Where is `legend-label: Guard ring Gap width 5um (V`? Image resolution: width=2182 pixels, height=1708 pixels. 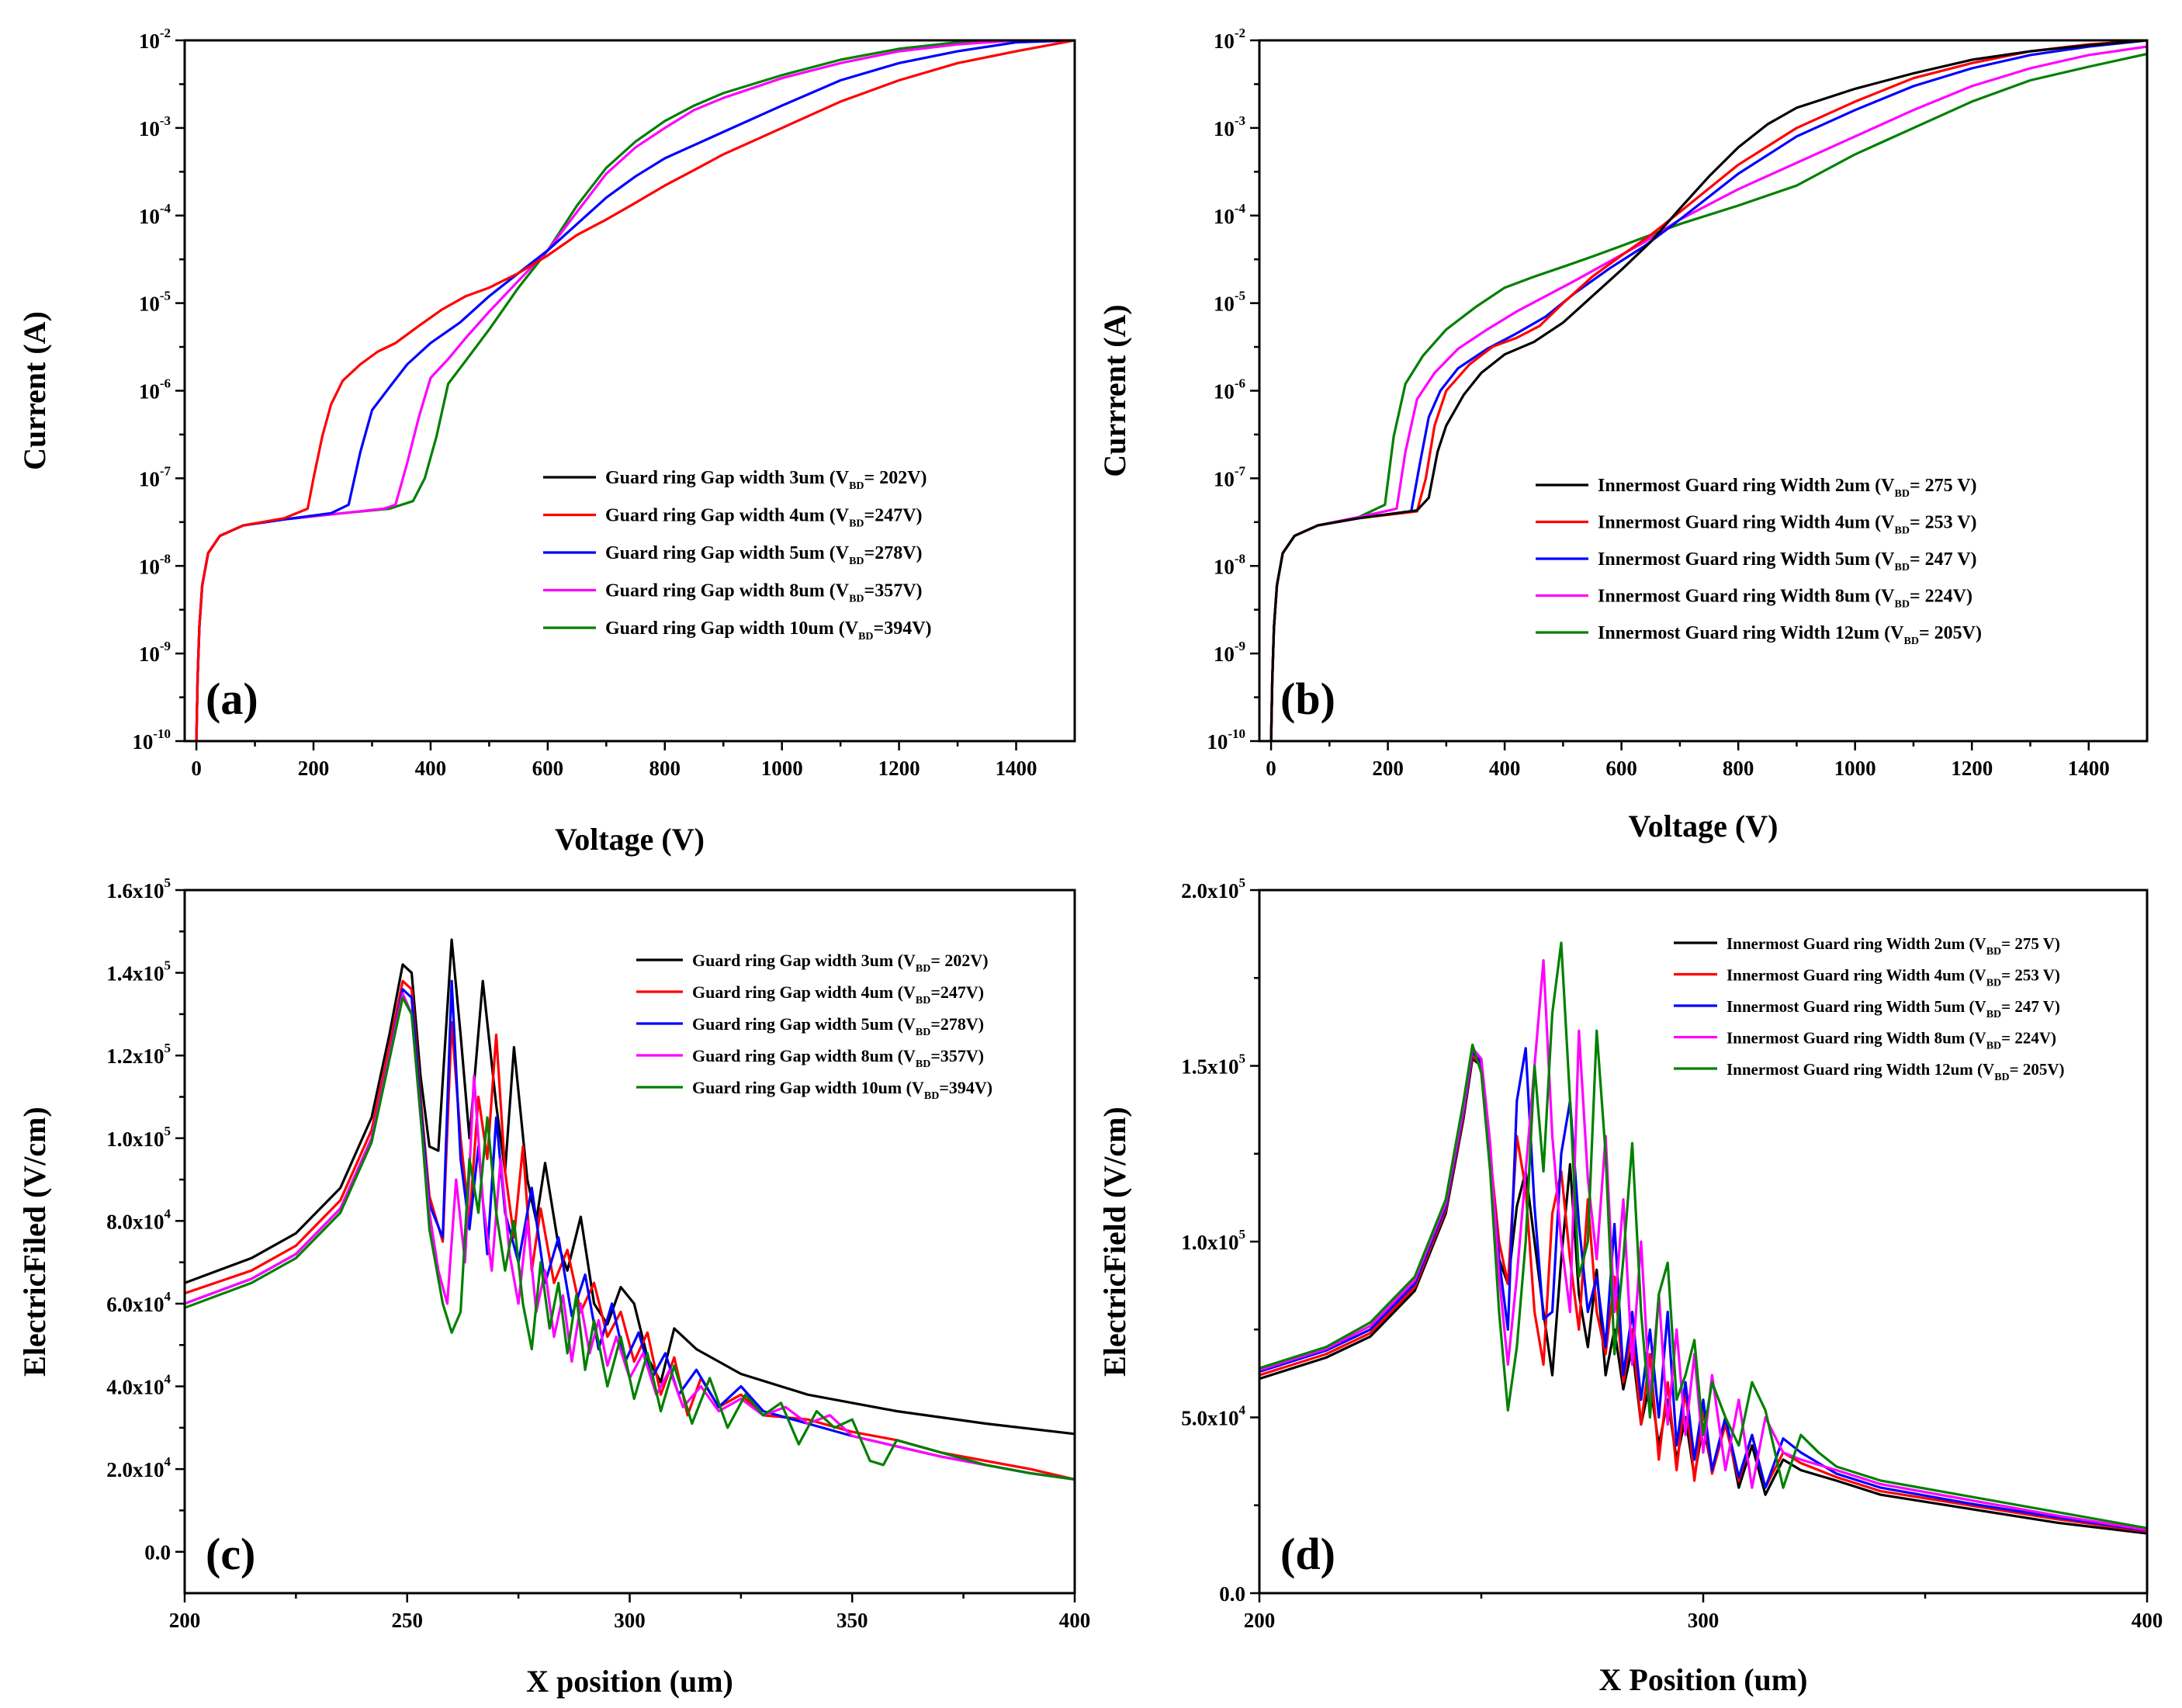
legend-label: Guard ring Gap width 5um (V is located at coordinates (804, 1024).